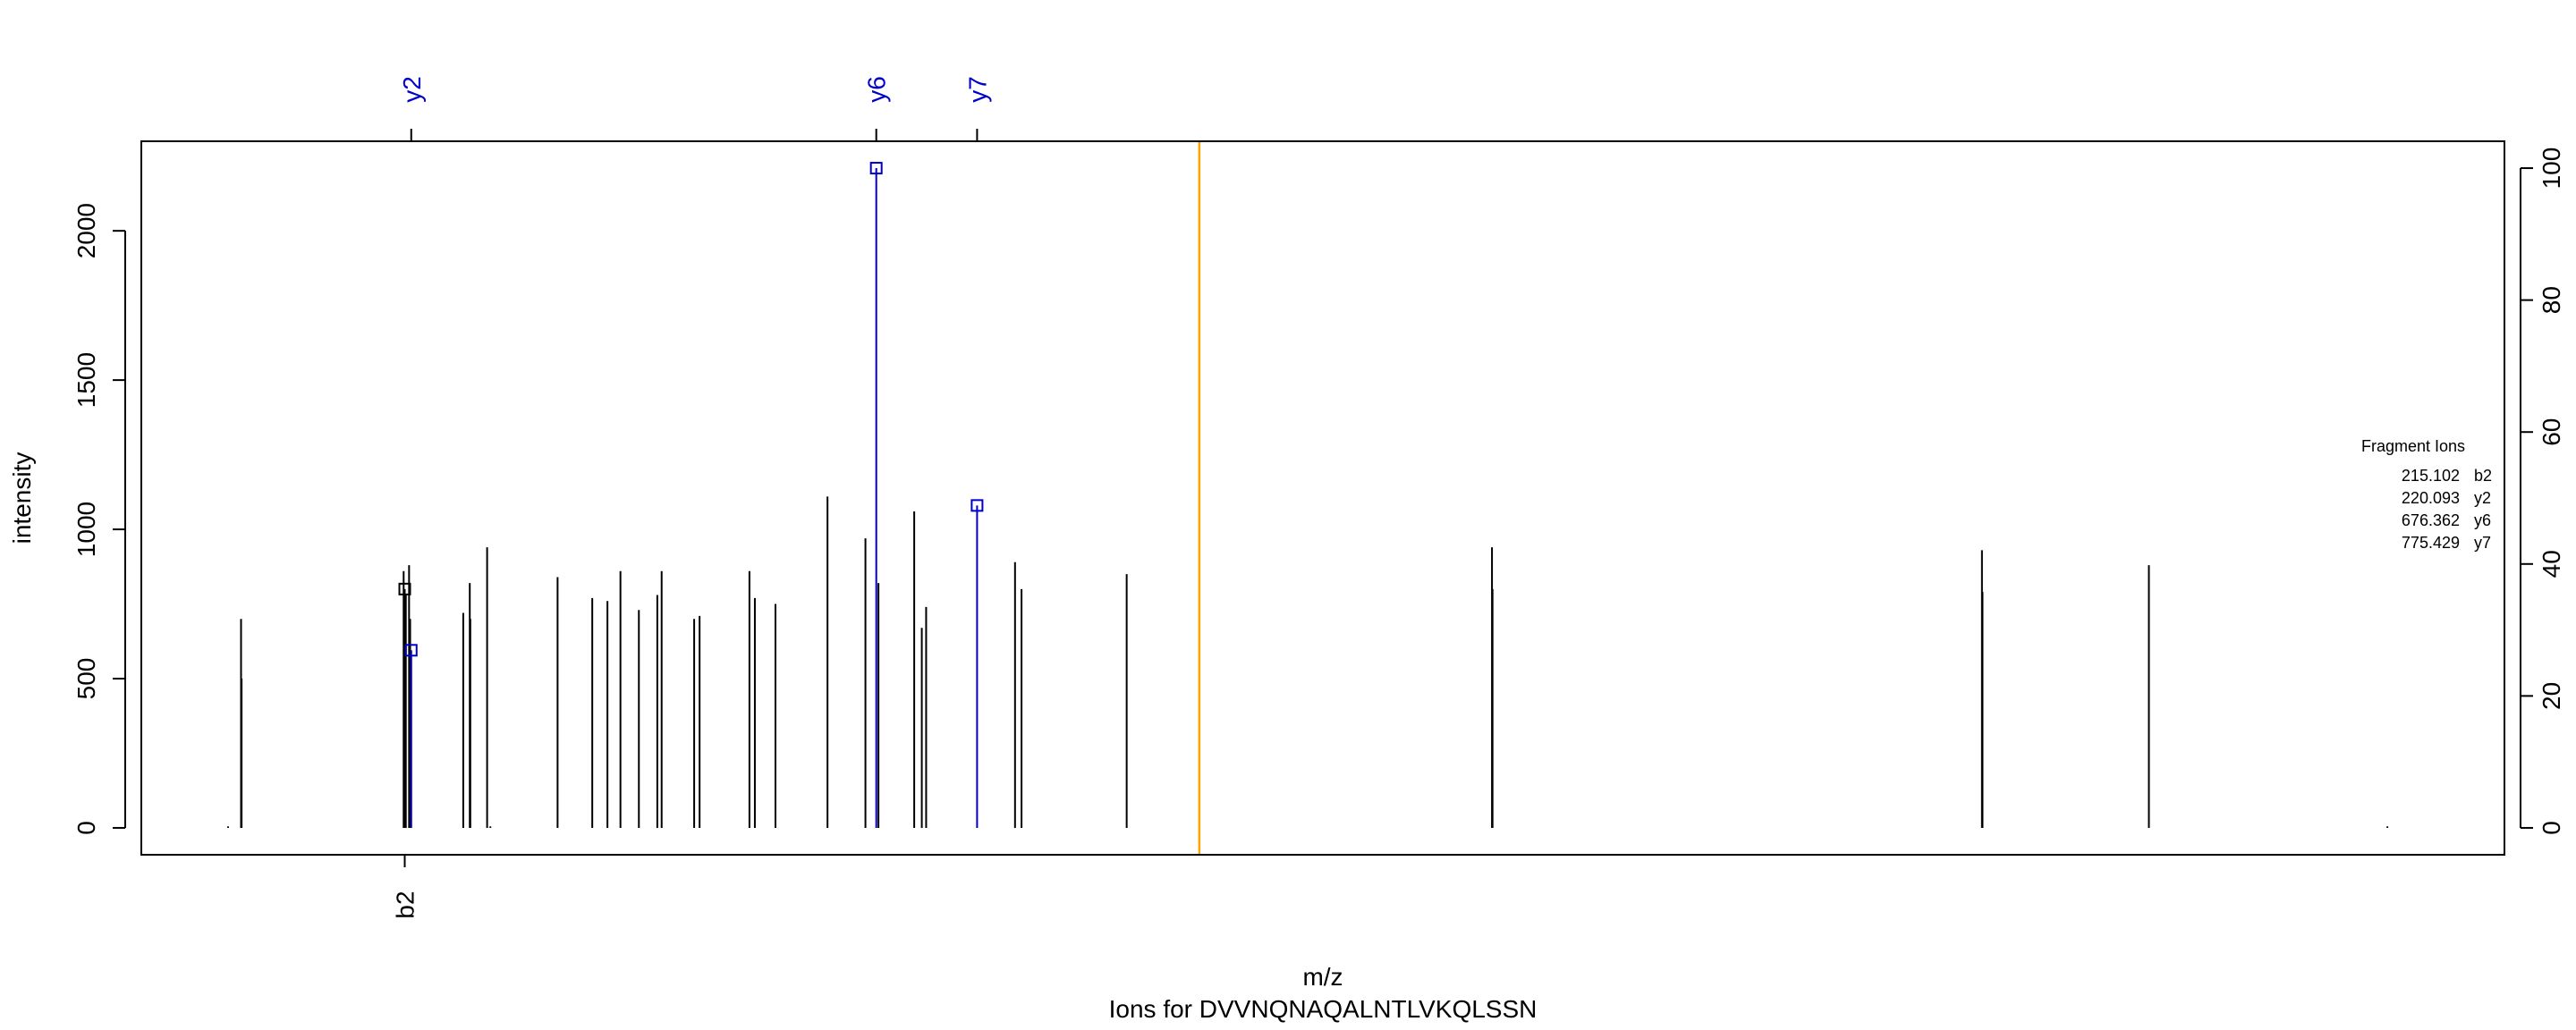 The width and height of the screenshot is (2576, 1030). I want to click on top-ion-label-y7: y7, so click(977, 89).